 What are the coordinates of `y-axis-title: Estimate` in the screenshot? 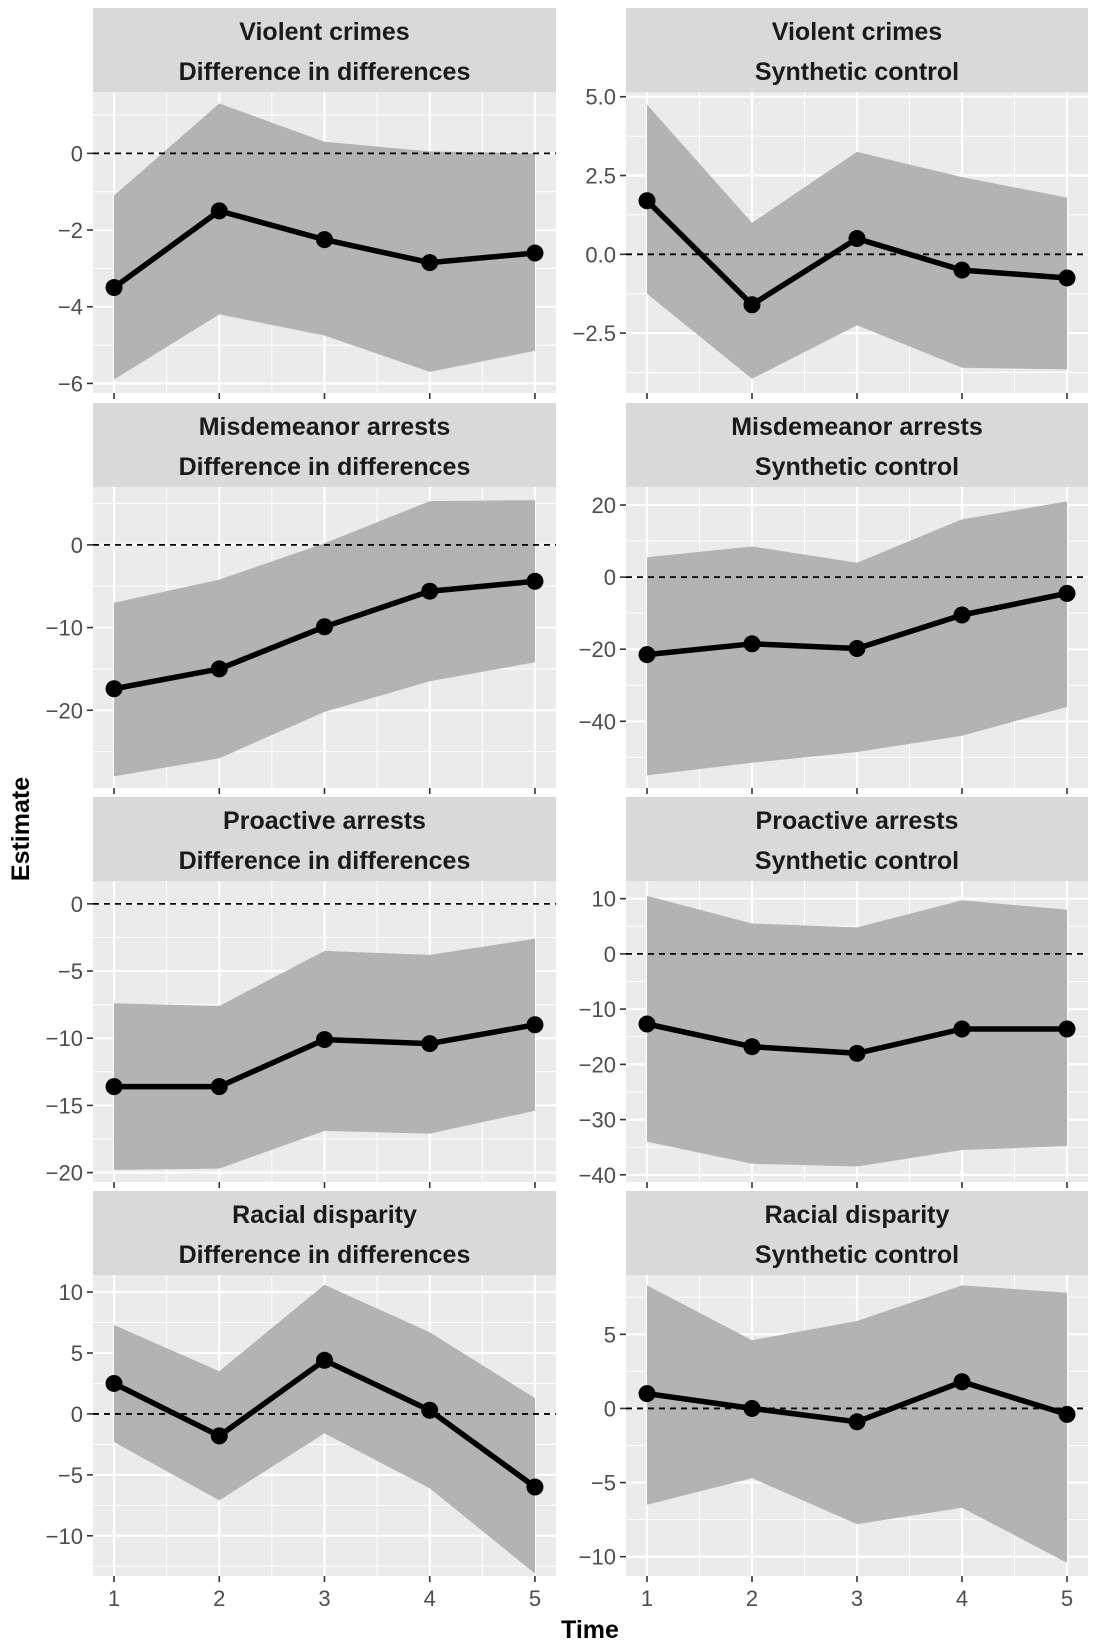 It's located at (21, 829).